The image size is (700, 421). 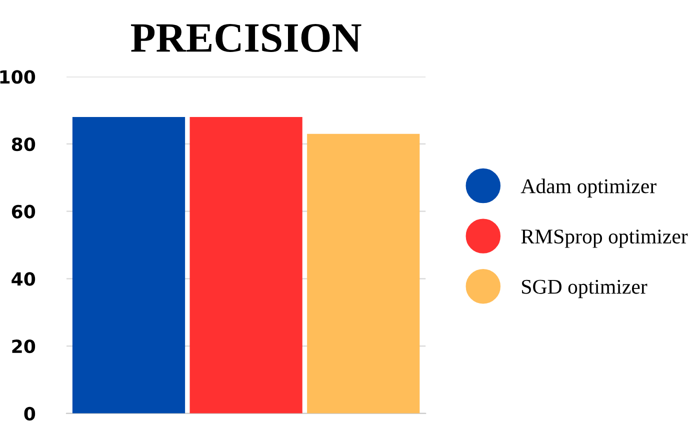 I want to click on chart-title: PRECISION, so click(x=246, y=38).